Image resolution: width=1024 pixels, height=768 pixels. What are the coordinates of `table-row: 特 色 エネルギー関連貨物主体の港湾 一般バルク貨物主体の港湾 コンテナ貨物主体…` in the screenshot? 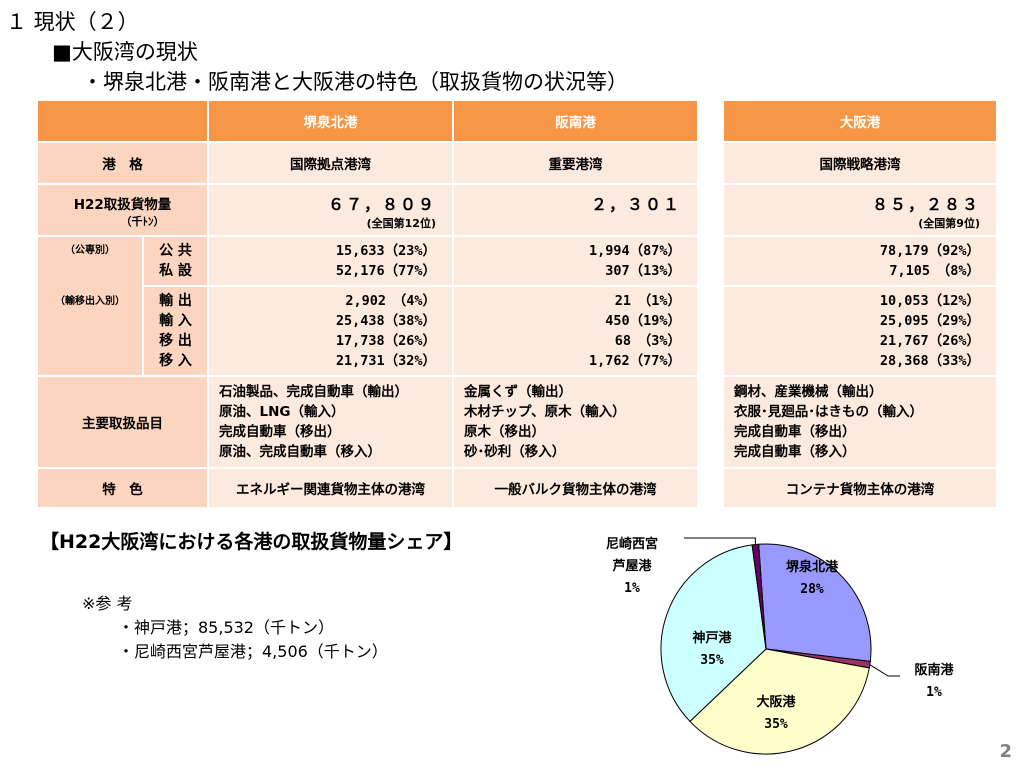 It's located at (518, 489).